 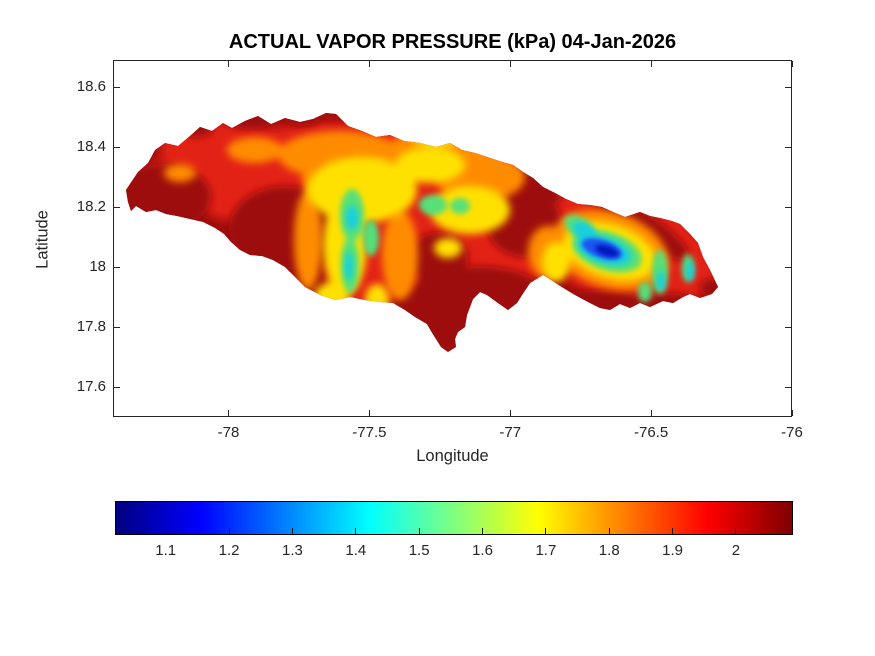 I want to click on colorbar, so click(x=454, y=518).